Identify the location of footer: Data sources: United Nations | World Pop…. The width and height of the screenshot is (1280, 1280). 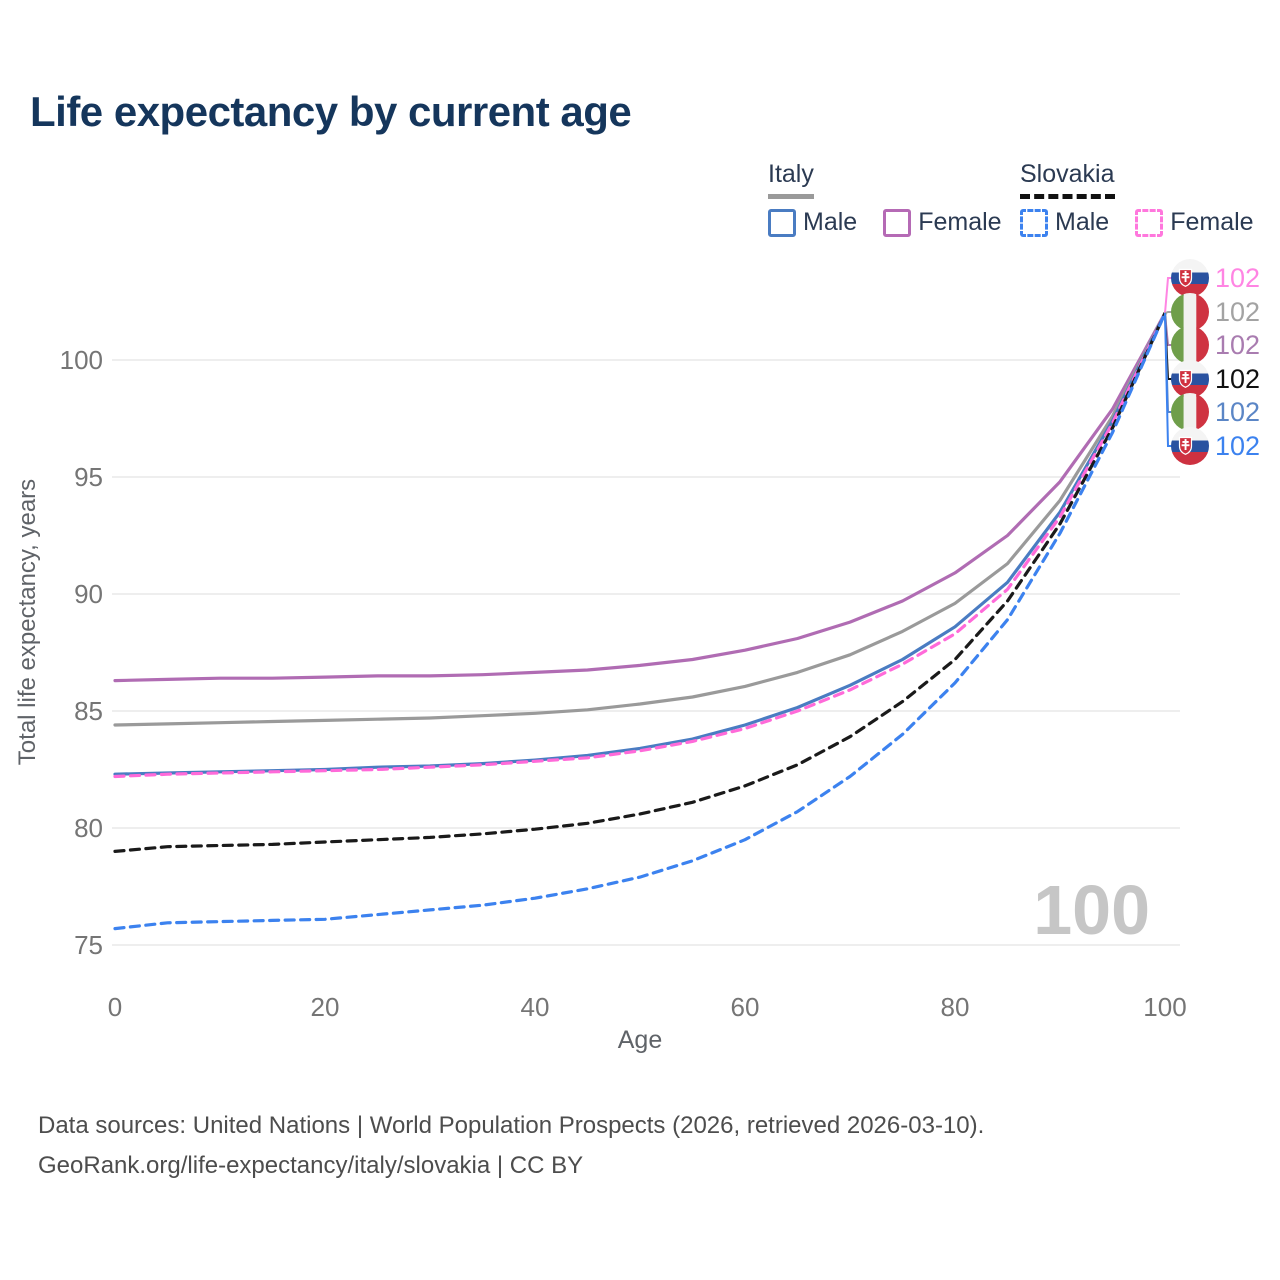
(511, 1146).